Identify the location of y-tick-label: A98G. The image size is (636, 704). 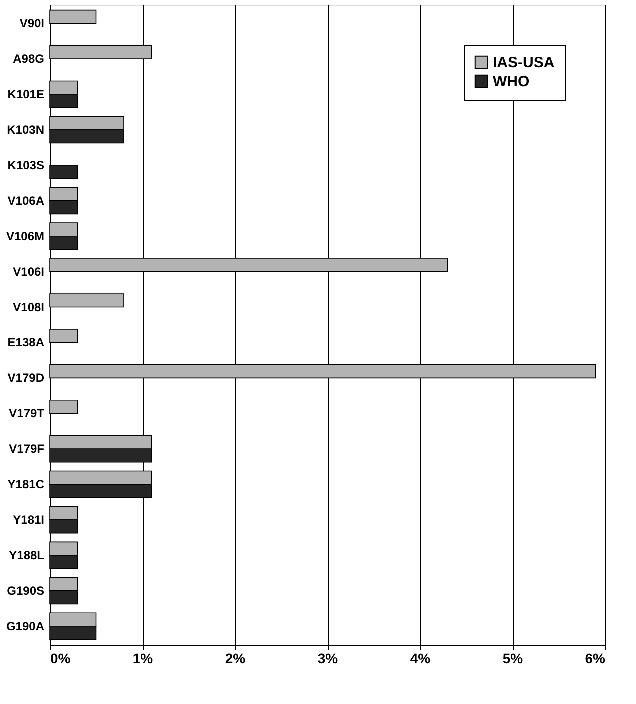
(28, 59).